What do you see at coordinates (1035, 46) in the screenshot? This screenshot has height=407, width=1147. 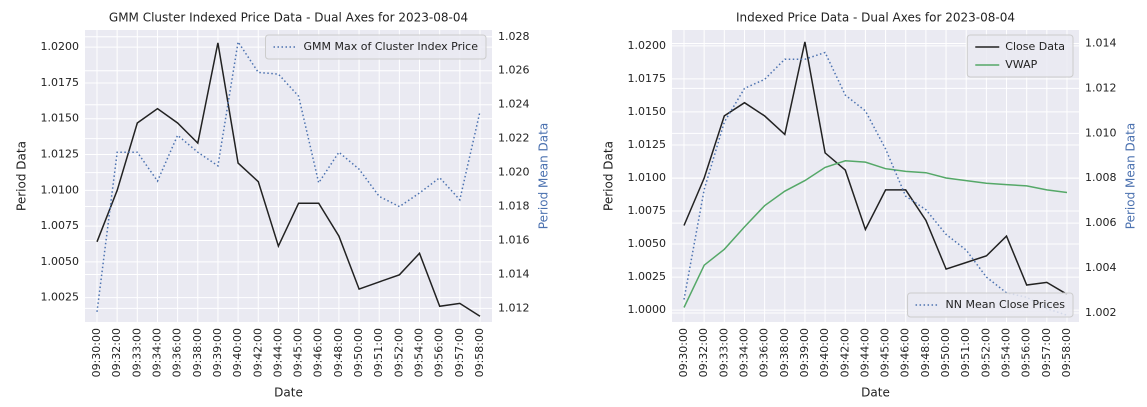 I see `legend-label: Close Data` at bounding box center [1035, 46].